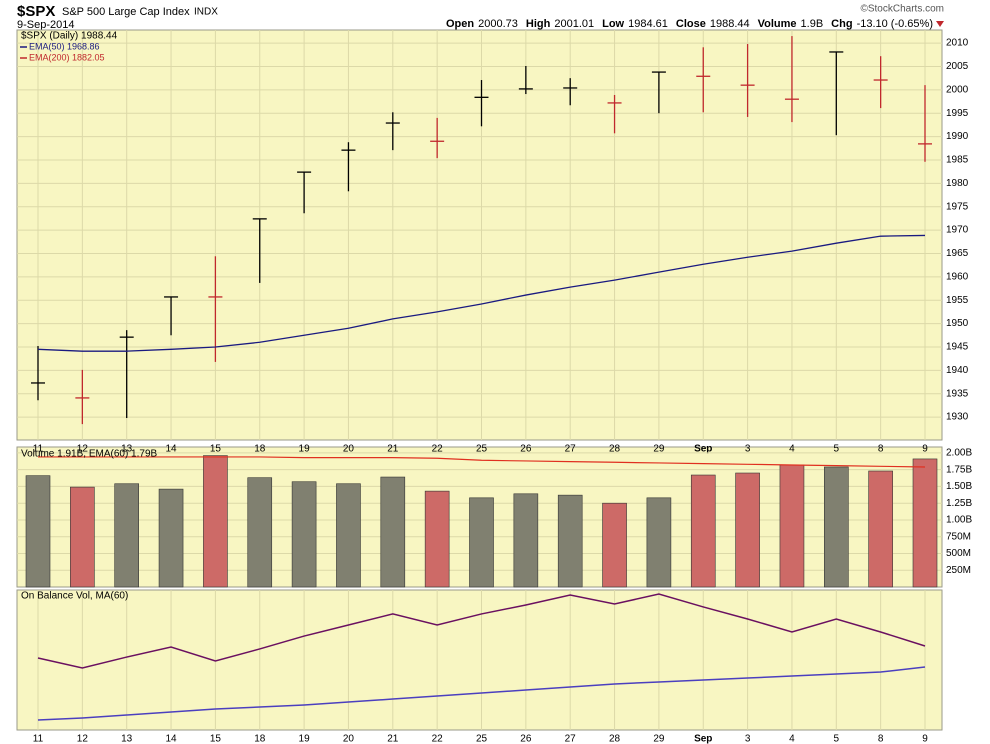 The width and height of the screenshot is (990, 744). I want to click on quote-label: Low, so click(613, 24).